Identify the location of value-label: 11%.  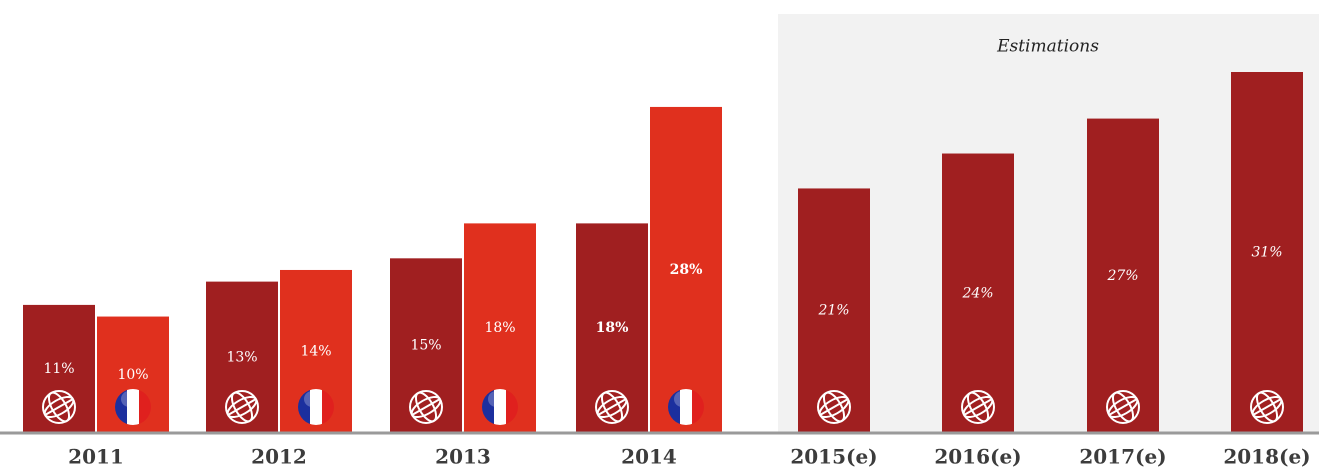
(58, 369).